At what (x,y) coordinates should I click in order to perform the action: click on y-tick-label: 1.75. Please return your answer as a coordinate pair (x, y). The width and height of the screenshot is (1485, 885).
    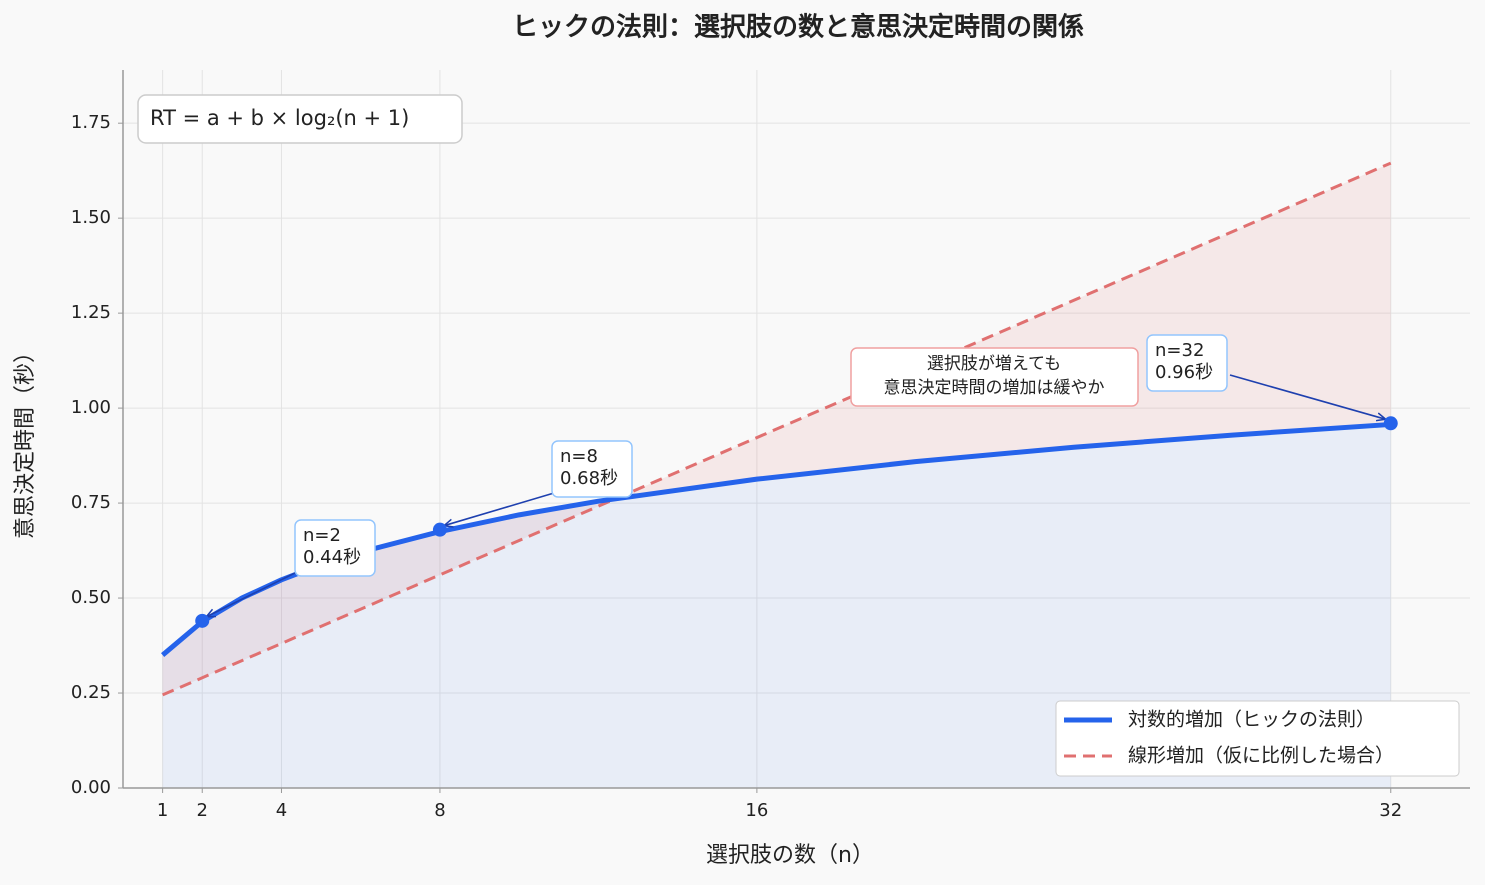
    Looking at the image, I should click on (91, 122).